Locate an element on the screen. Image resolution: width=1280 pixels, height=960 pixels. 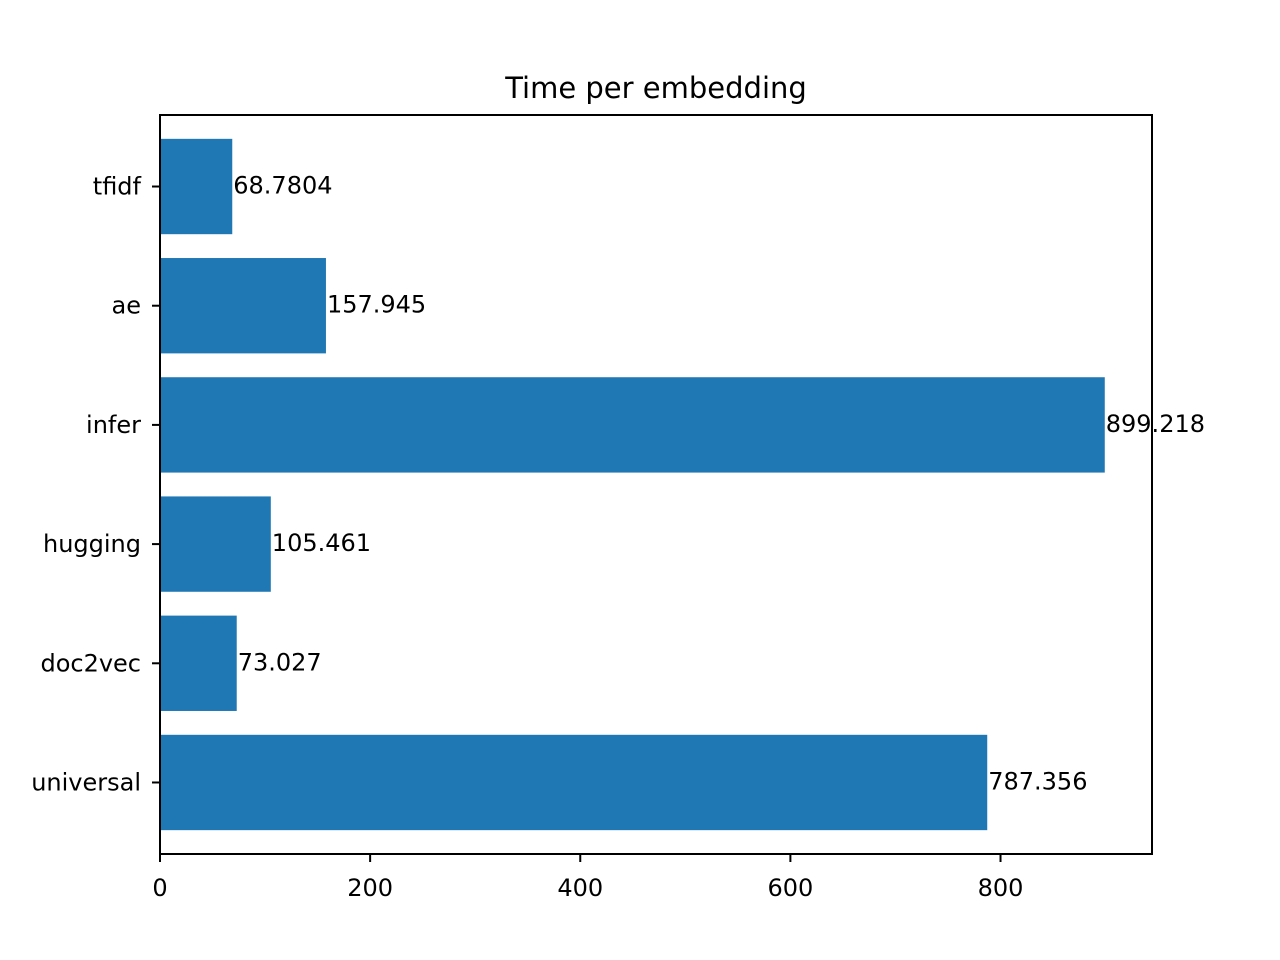
y-tick-label-ae: ae is located at coordinates (126, 306).